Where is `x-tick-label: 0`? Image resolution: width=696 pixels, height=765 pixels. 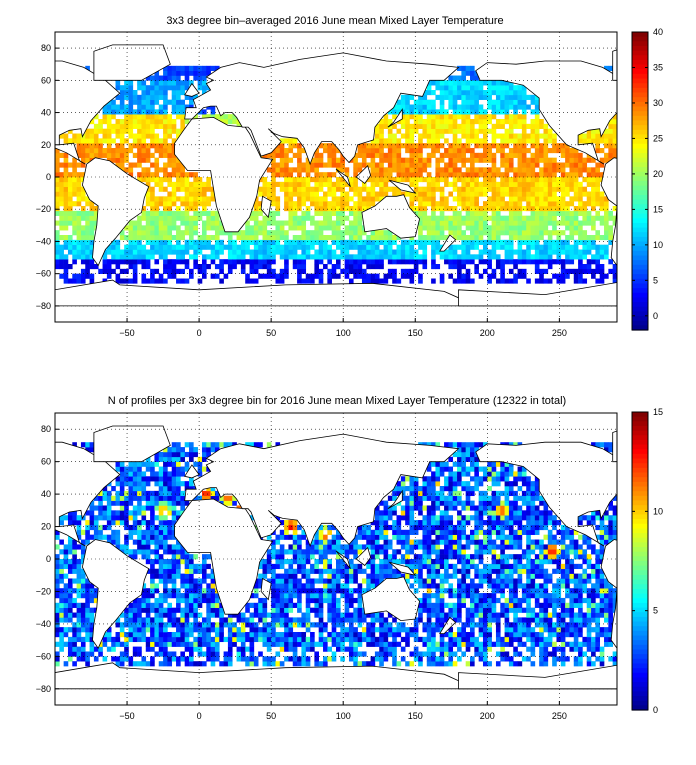 x-tick-label: 0 is located at coordinates (199, 333).